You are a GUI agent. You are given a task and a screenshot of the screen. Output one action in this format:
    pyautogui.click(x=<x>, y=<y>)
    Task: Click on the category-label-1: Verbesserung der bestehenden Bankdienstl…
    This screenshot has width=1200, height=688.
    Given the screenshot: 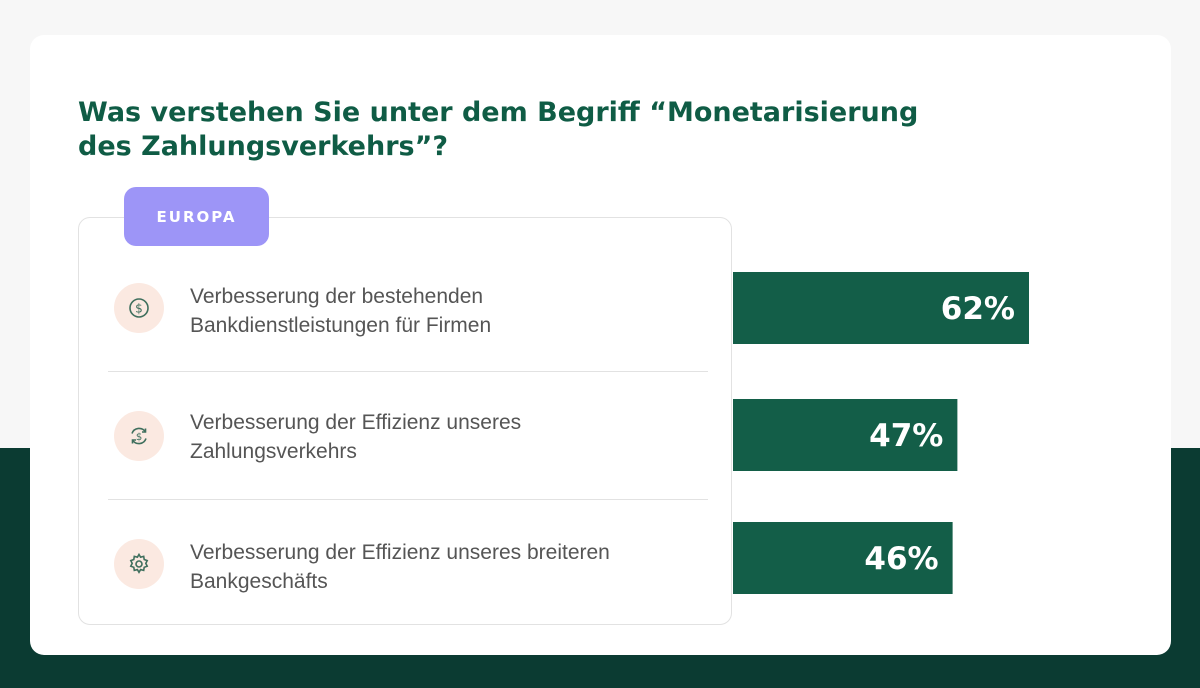 What is the action you would take?
    pyautogui.click(x=341, y=311)
    